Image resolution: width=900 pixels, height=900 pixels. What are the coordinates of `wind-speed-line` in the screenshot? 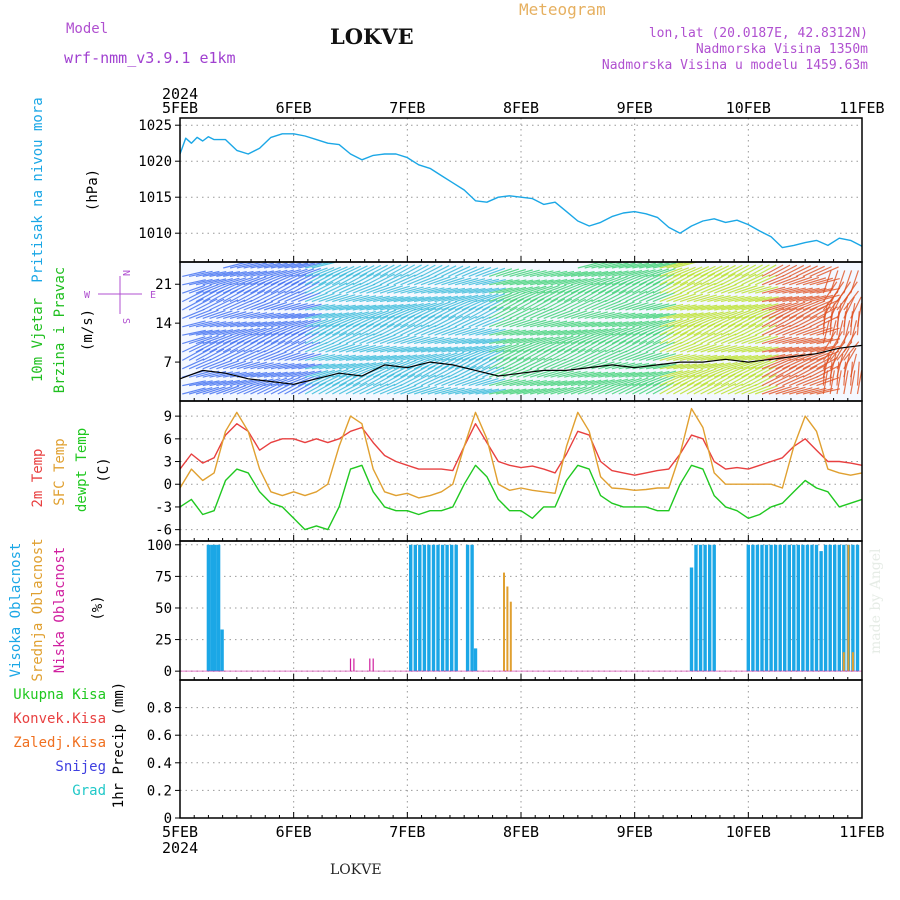 It's located at (521, 364).